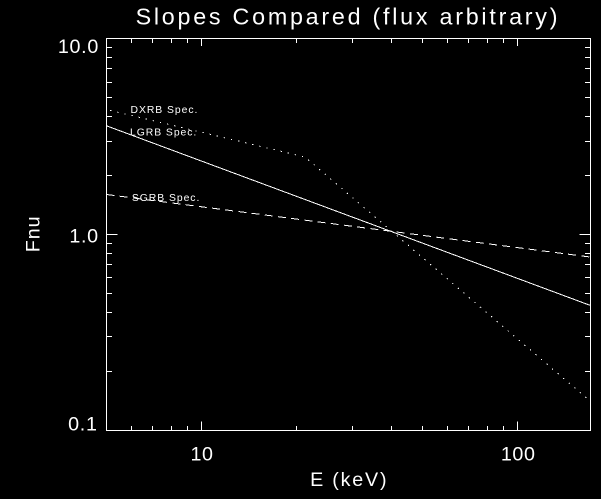 The width and height of the screenshot is (601, 499). What do you see at coordinates (166, 198) in the screenshot?
I see `svg-text: SGRB Spec.` at bounding box center [166, 198].